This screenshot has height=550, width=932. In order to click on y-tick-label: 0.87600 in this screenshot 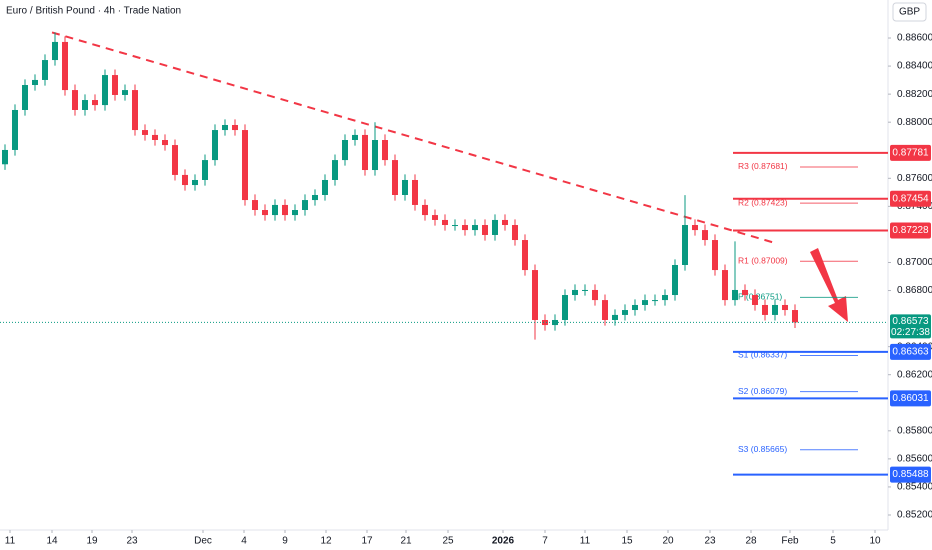, I will do `click(914, 178)`.